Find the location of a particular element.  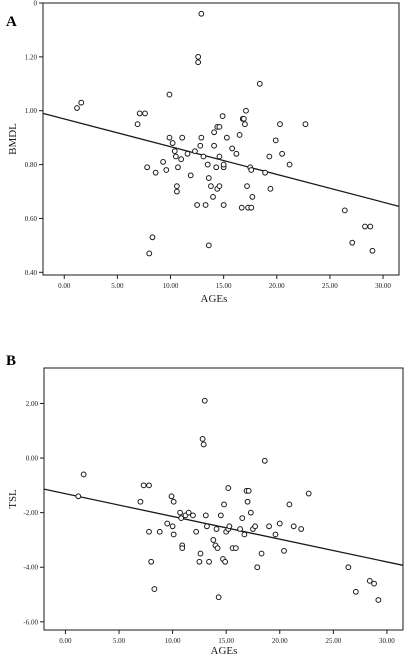

panel-a-letter: A is located at coordinates (11, 22).